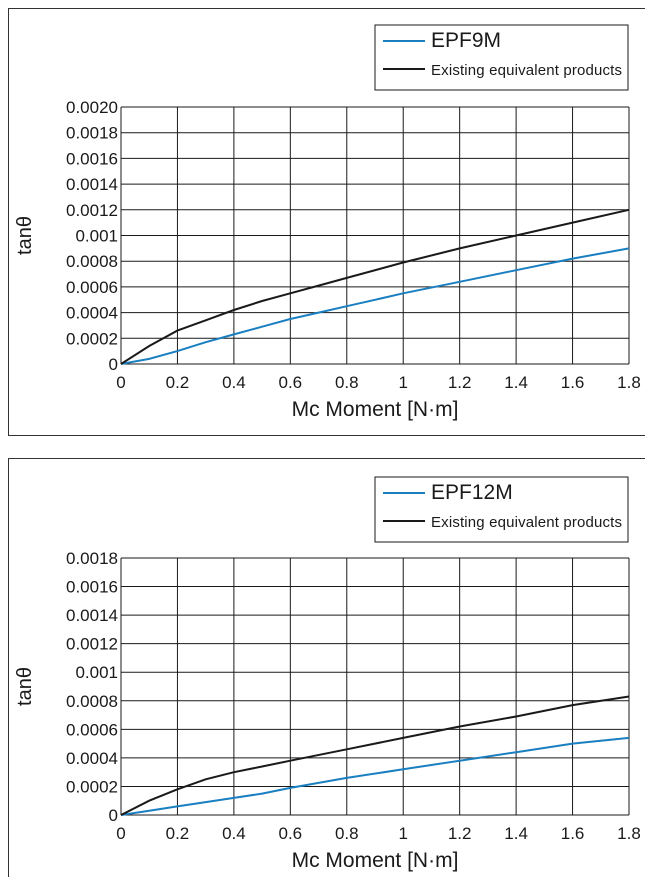  Describe the element at coordinates (466, 40) in the screenshot. I see `legend-label: EPF9M` at that location.